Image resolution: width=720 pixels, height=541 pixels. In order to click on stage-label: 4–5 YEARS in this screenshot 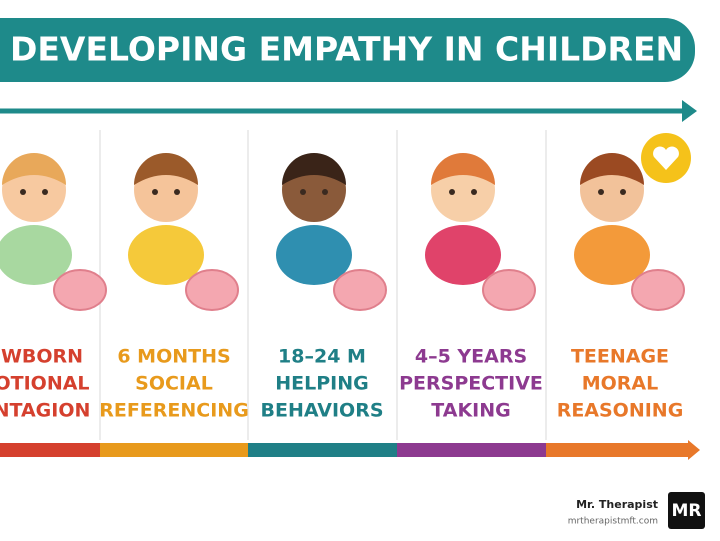, I will do `click(471, 357)`.